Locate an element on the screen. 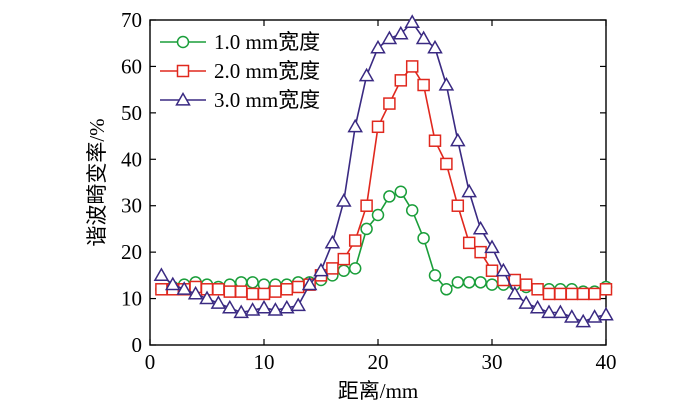  legend-label: 1.0 mm宽度 is located at coordinates (267, 42).